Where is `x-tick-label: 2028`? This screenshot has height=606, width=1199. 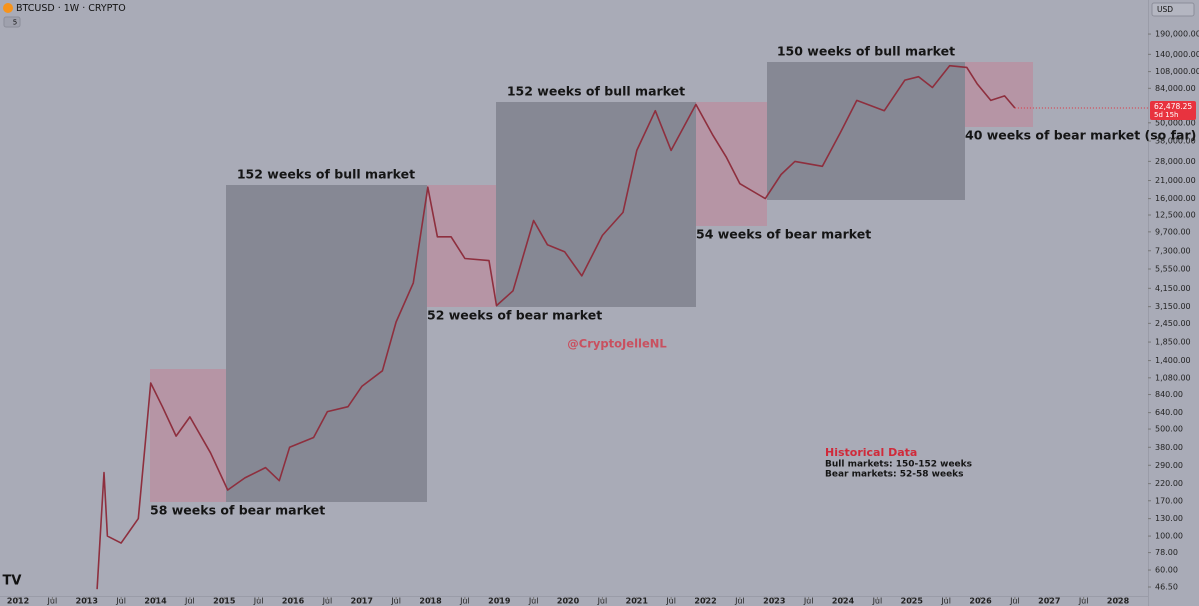
x-tick-label: 2028 is located at coordinates (1118, 601).